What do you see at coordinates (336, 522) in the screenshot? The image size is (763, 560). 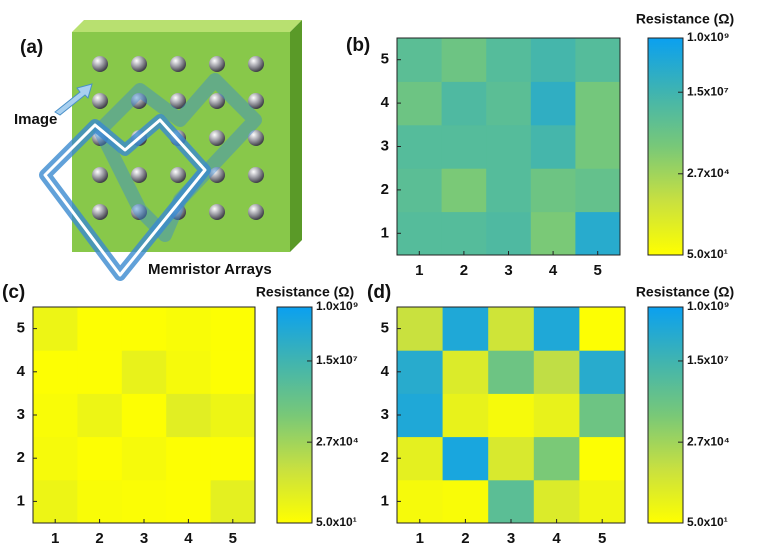 I see `colorbar-tick-label: 5.0x10¹` at bounding box center [336, 522].